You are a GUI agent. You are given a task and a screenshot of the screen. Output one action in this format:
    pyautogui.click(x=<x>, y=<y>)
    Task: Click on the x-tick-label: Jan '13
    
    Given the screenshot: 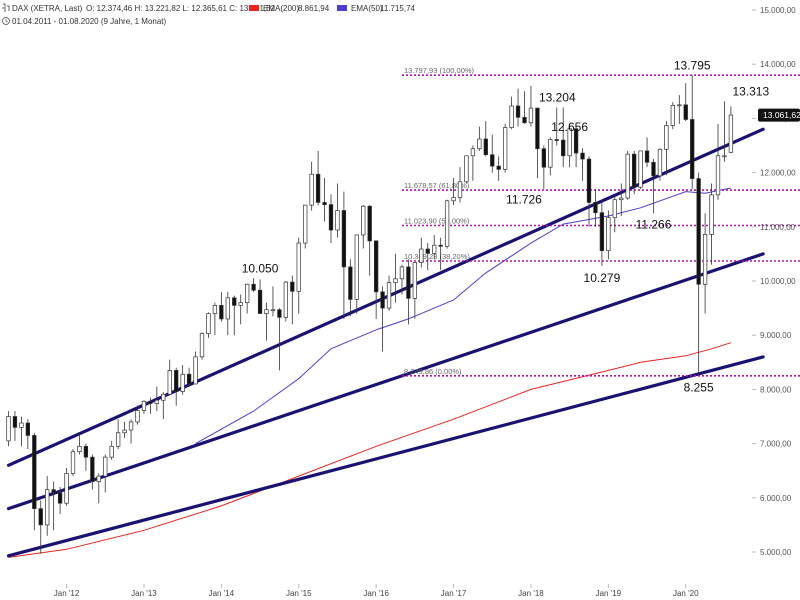 What is the action you would take?
    pyautogui.click(x=144, y=593)
    